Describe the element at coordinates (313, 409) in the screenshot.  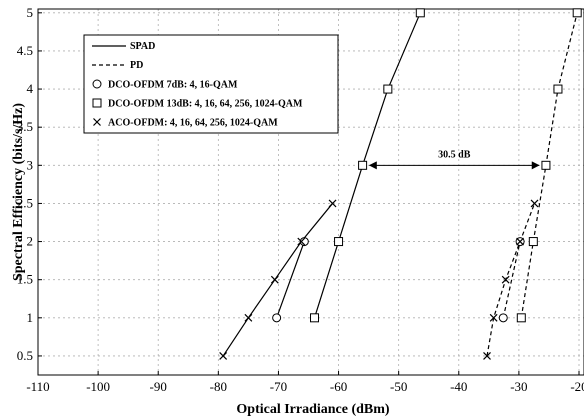
I see `x-axis-title: Optical Irradiance (dBm)` at that location.